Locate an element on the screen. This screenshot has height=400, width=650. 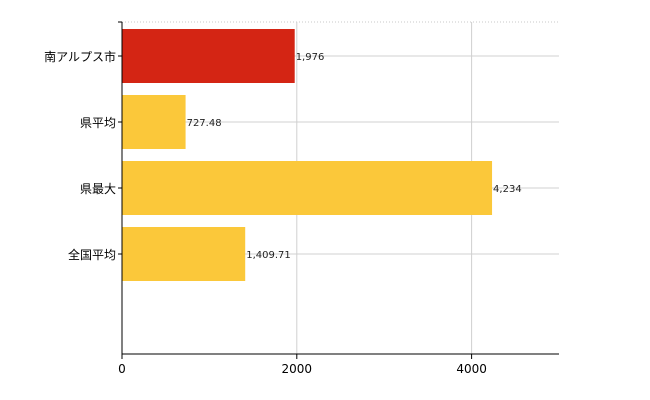
data-label-3: 1,409.71 is located at coordinates (268, 255).